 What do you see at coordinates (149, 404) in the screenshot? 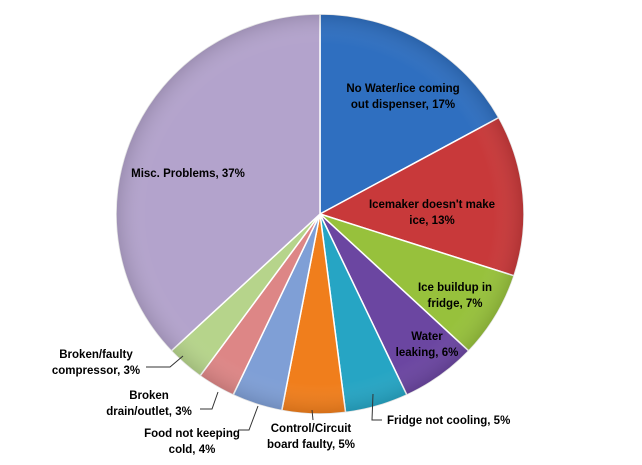
I see `slice-label-8: Broken drain/outlet, 3%` at bounding box center [149, 404].